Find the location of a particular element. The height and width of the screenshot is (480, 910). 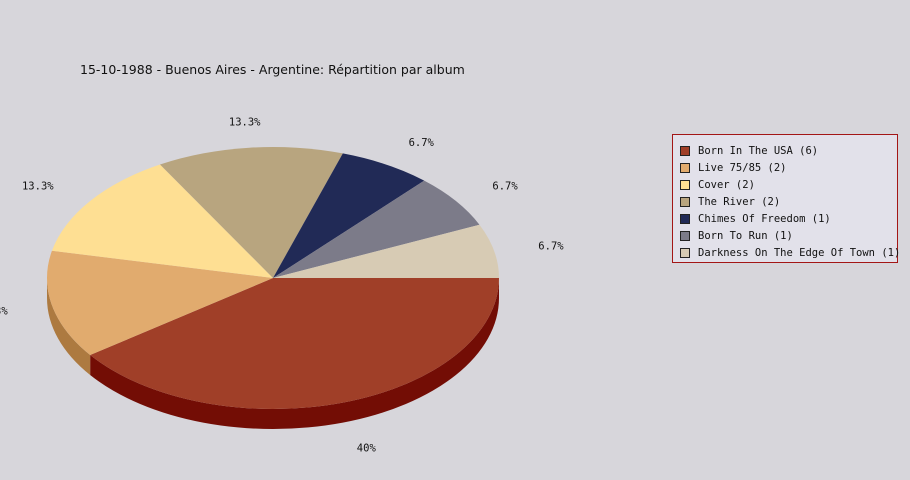

pct-label-chimes-of-freedom: 6.7% is located at coordinates (422, 143).